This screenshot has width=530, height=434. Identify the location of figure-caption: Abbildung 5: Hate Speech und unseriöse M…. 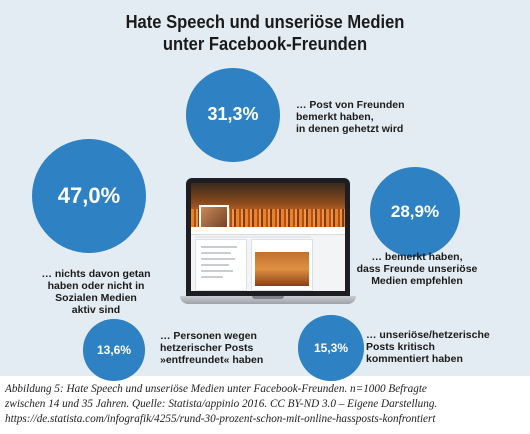
(266, 404).